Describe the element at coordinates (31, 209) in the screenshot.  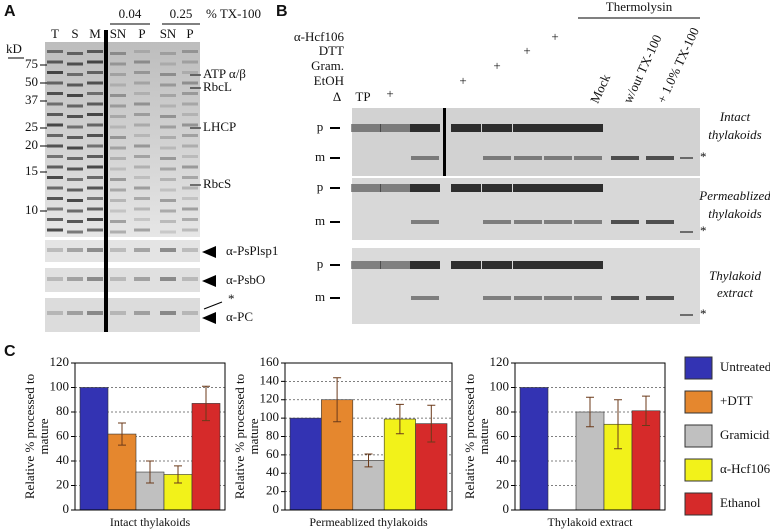
I see `mw-label: 10` at that location.